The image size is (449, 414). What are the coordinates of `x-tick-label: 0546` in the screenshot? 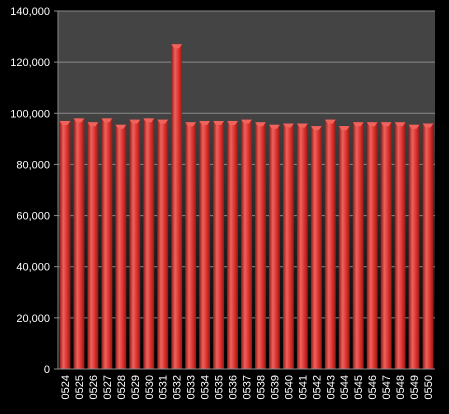 It's located at (373, 387).